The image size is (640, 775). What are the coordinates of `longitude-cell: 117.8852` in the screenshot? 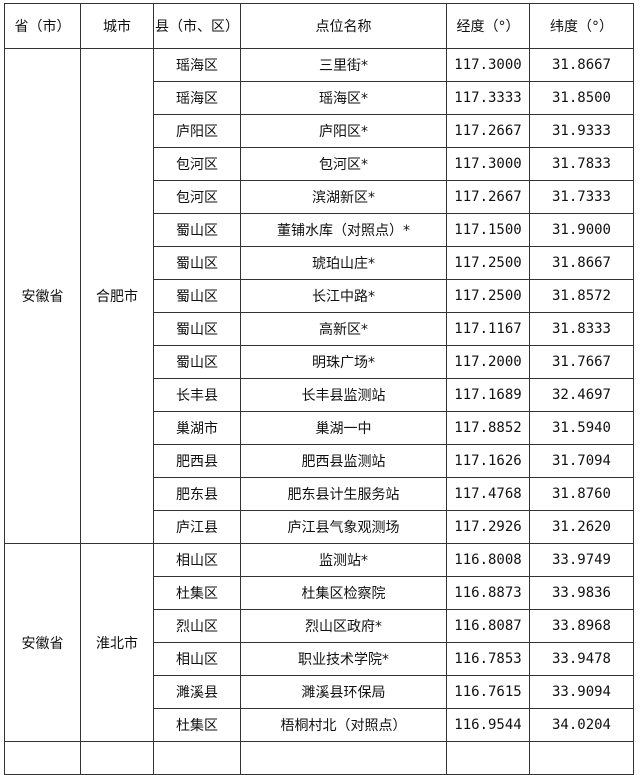 It's located at (488, 428).